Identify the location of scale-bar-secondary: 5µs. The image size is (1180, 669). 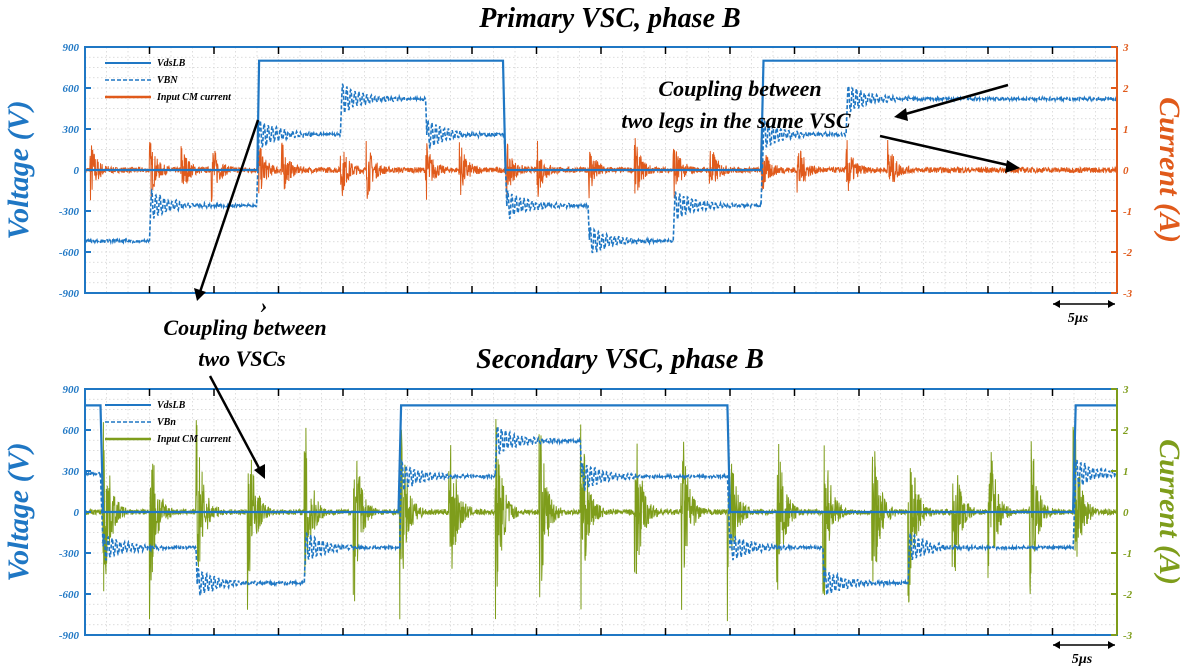
(1084, 654).